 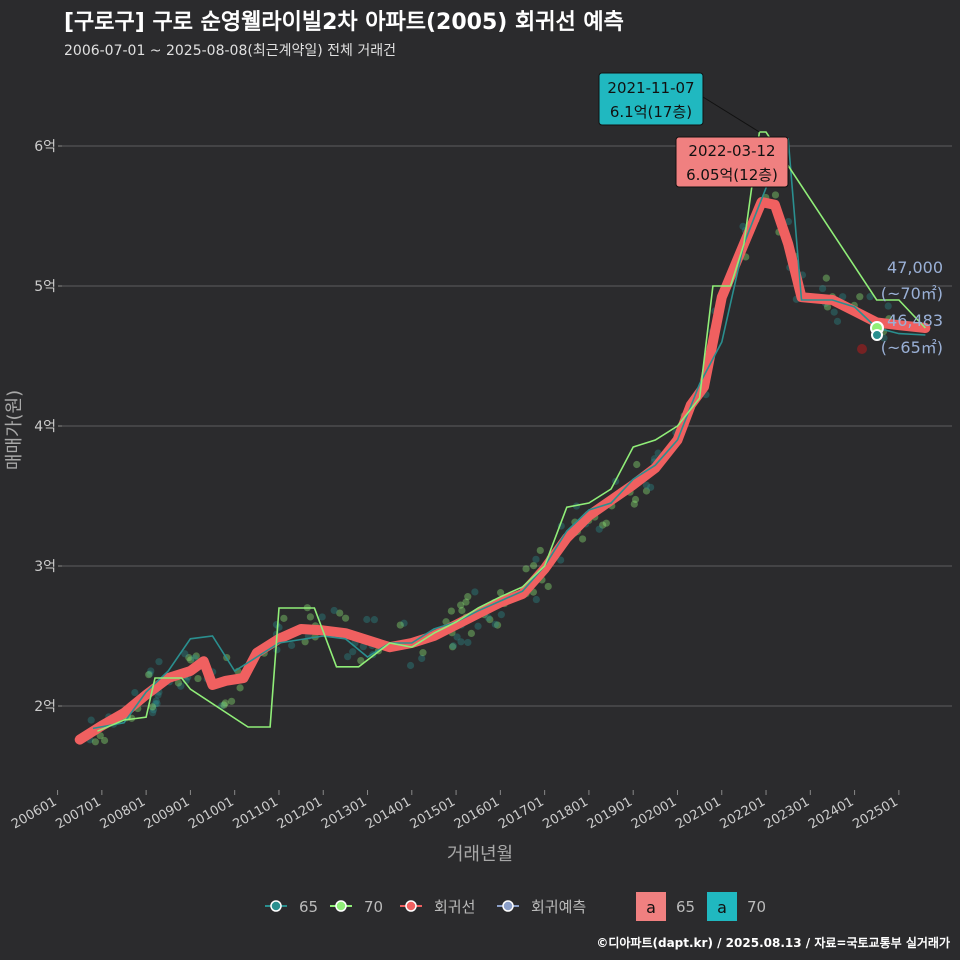 What do you see at coordinates (480, 854) in the screenshot?
I see `x-axis-label: 거래년월` at bounding box center [480, 854].